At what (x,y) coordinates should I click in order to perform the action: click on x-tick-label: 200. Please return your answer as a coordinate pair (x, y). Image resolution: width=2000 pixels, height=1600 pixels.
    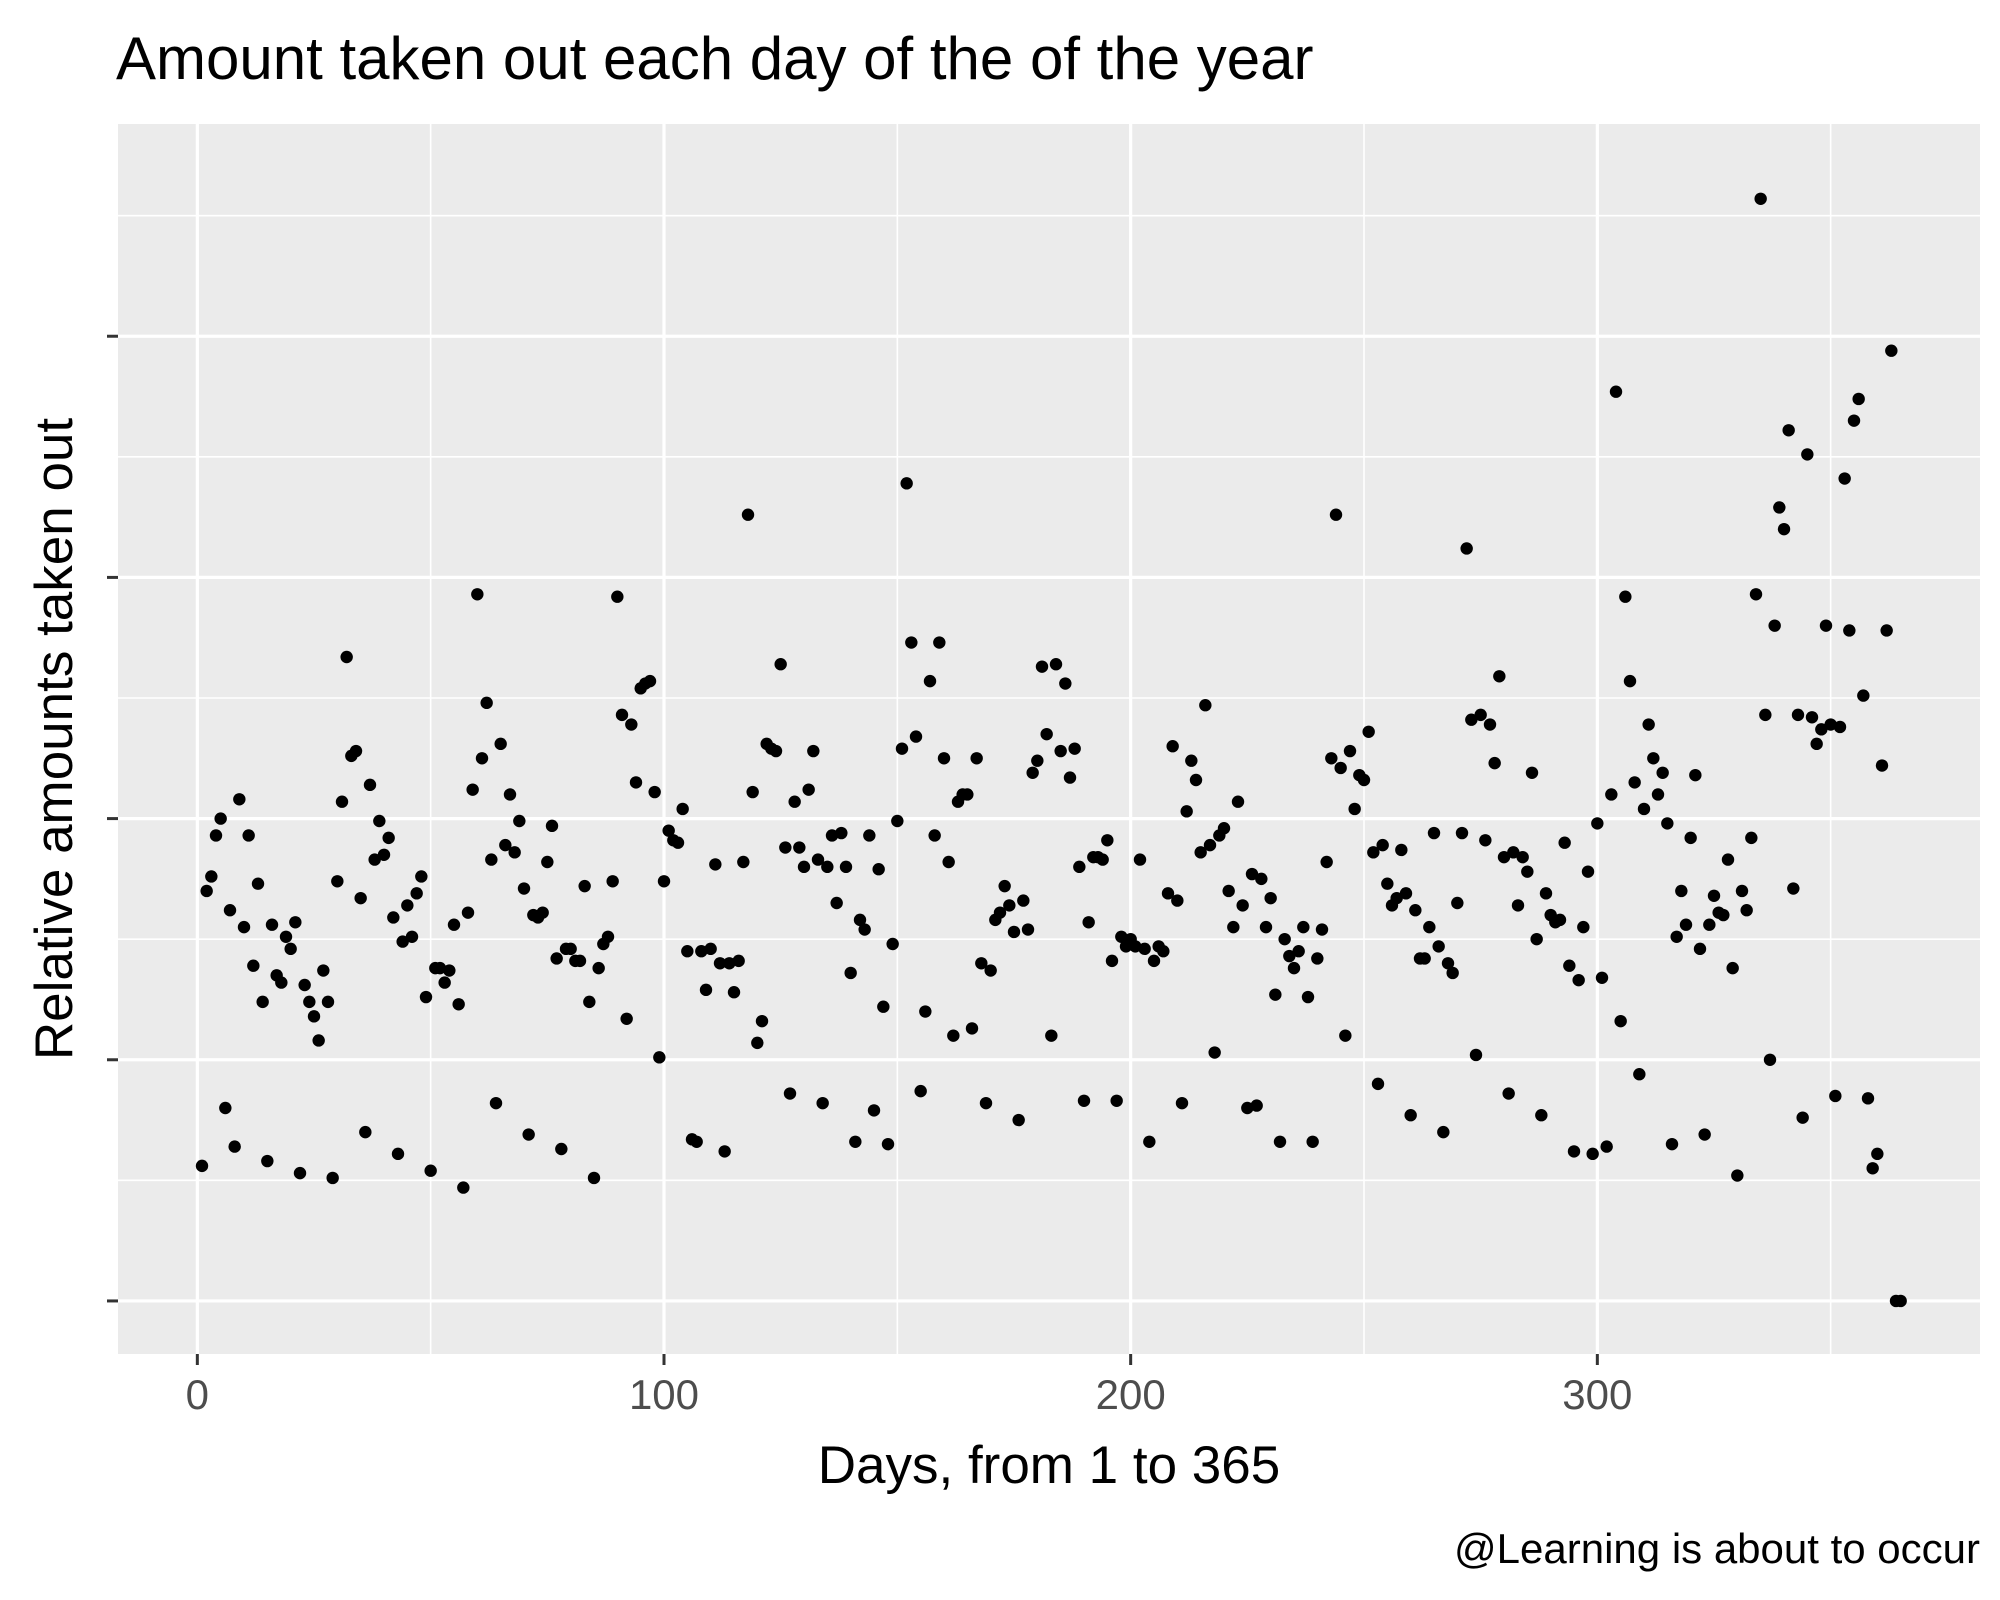
    Looking at the image, I should click on (1131, 1394).